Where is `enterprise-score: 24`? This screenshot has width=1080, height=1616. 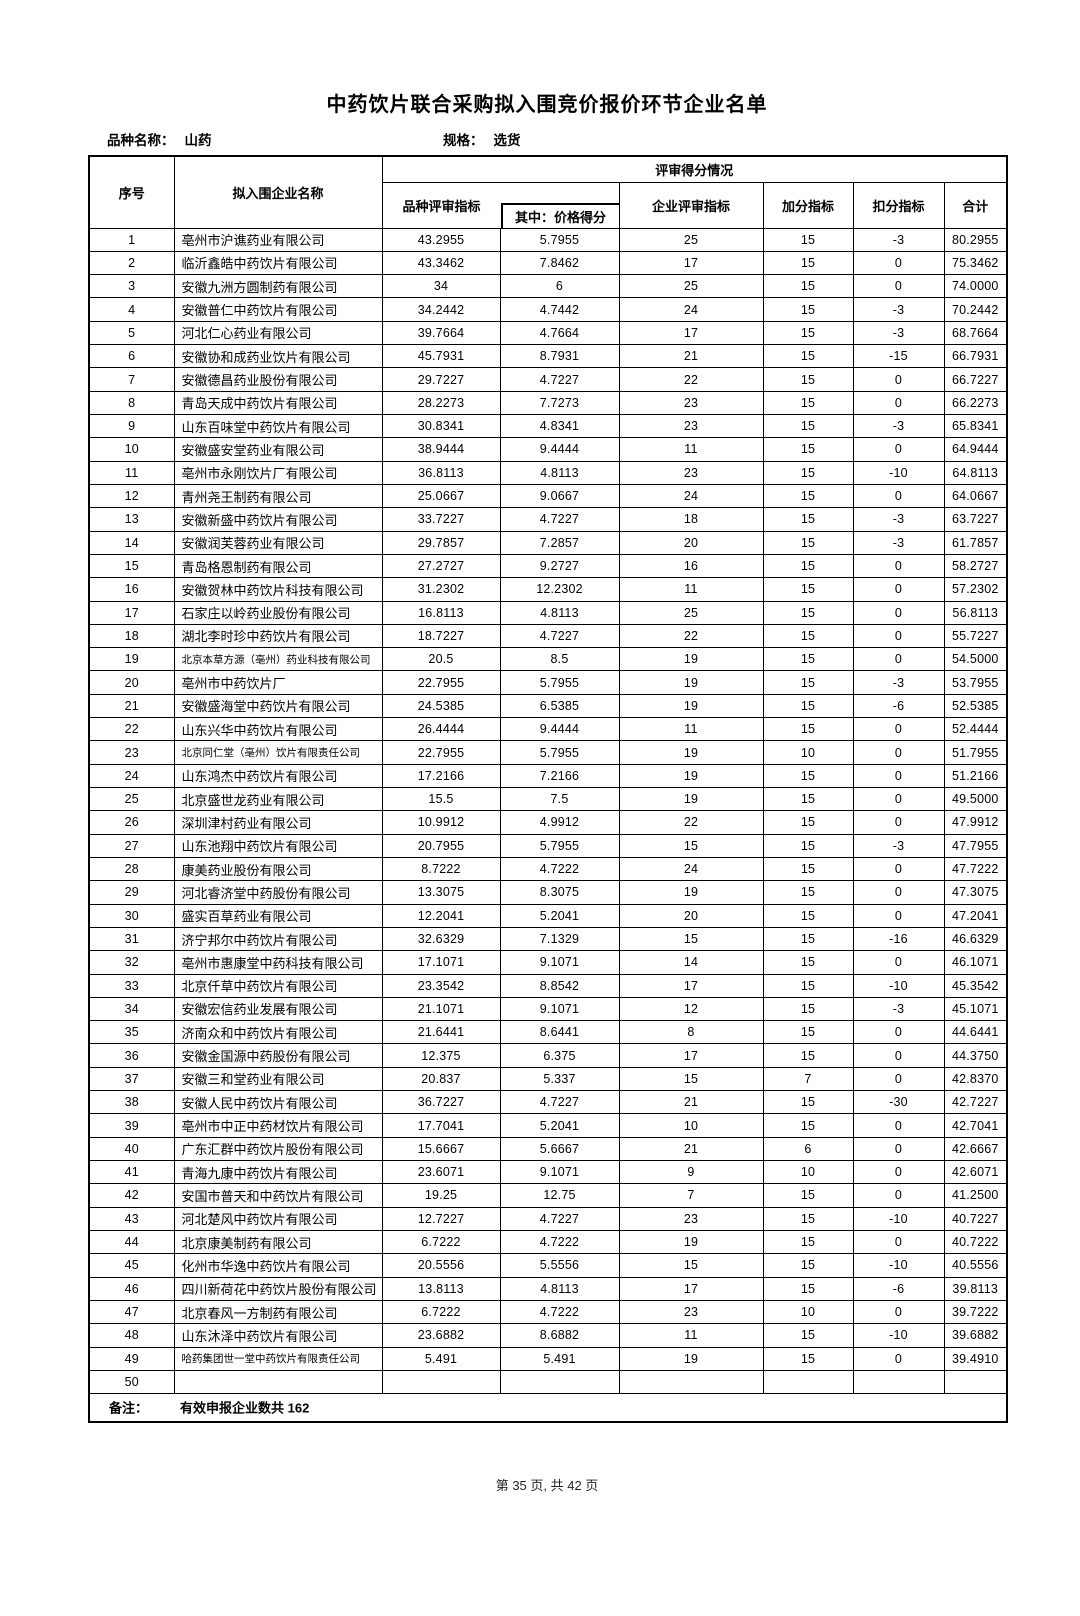
enterprise-score: 24 is located at coordinates (691, 869).